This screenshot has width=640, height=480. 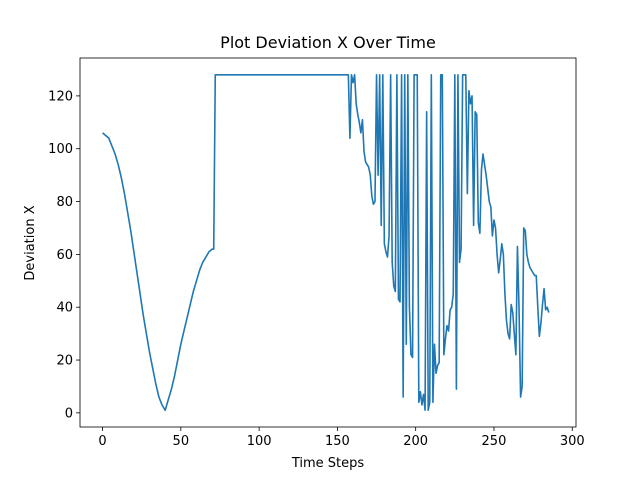 What do you see at coordinates (64, 308) in the screenshot?
I see `y-tick-label: 40` at bounding box center [64, 308].